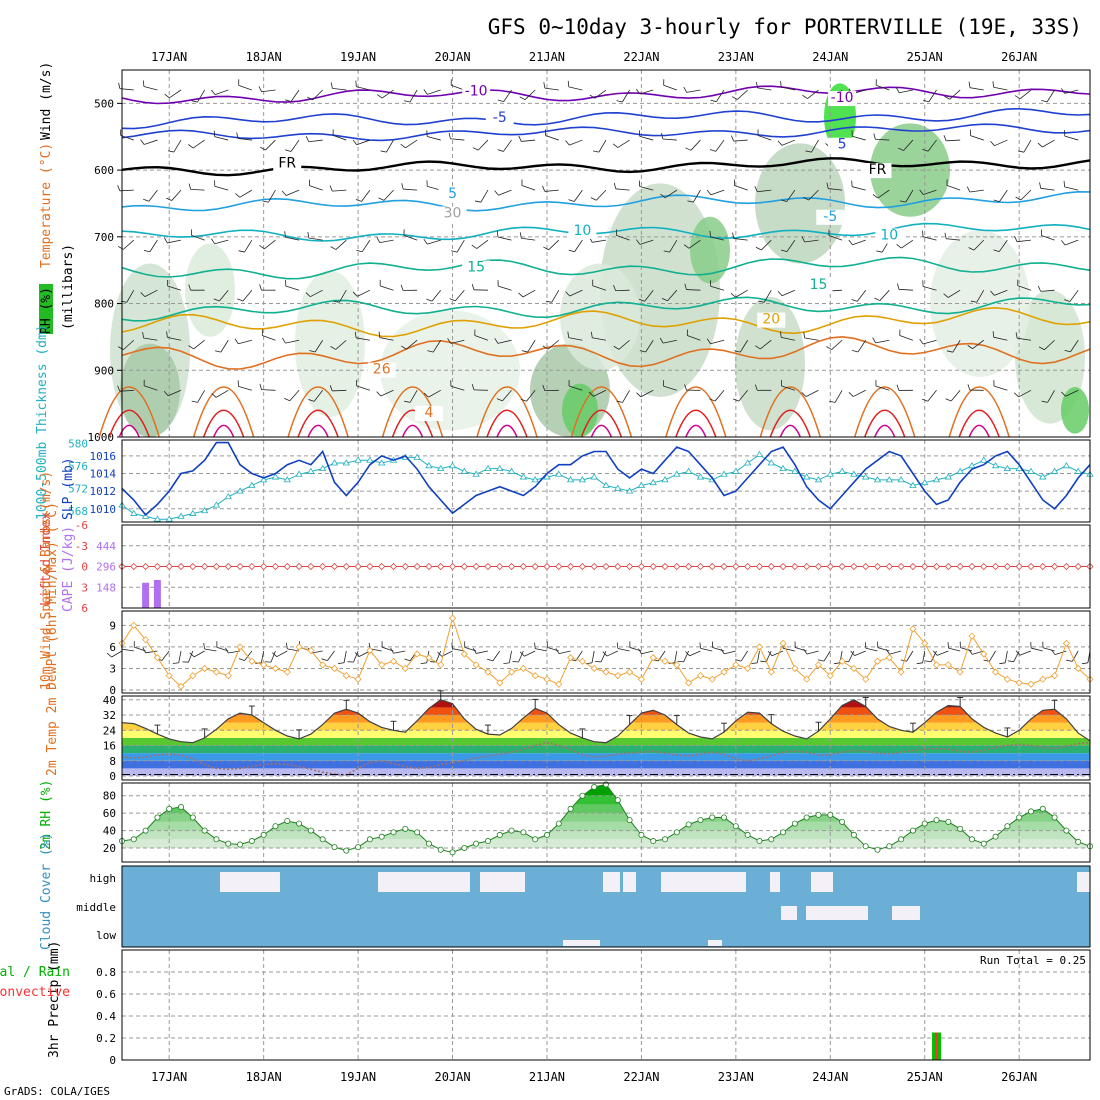 The height and width of the screenshot is (1100, 1100). What do you see at coordinates (35, 972) in the screenshot?
I see `precip-total-label: Total / Rain` at bounding box center [35, 972].